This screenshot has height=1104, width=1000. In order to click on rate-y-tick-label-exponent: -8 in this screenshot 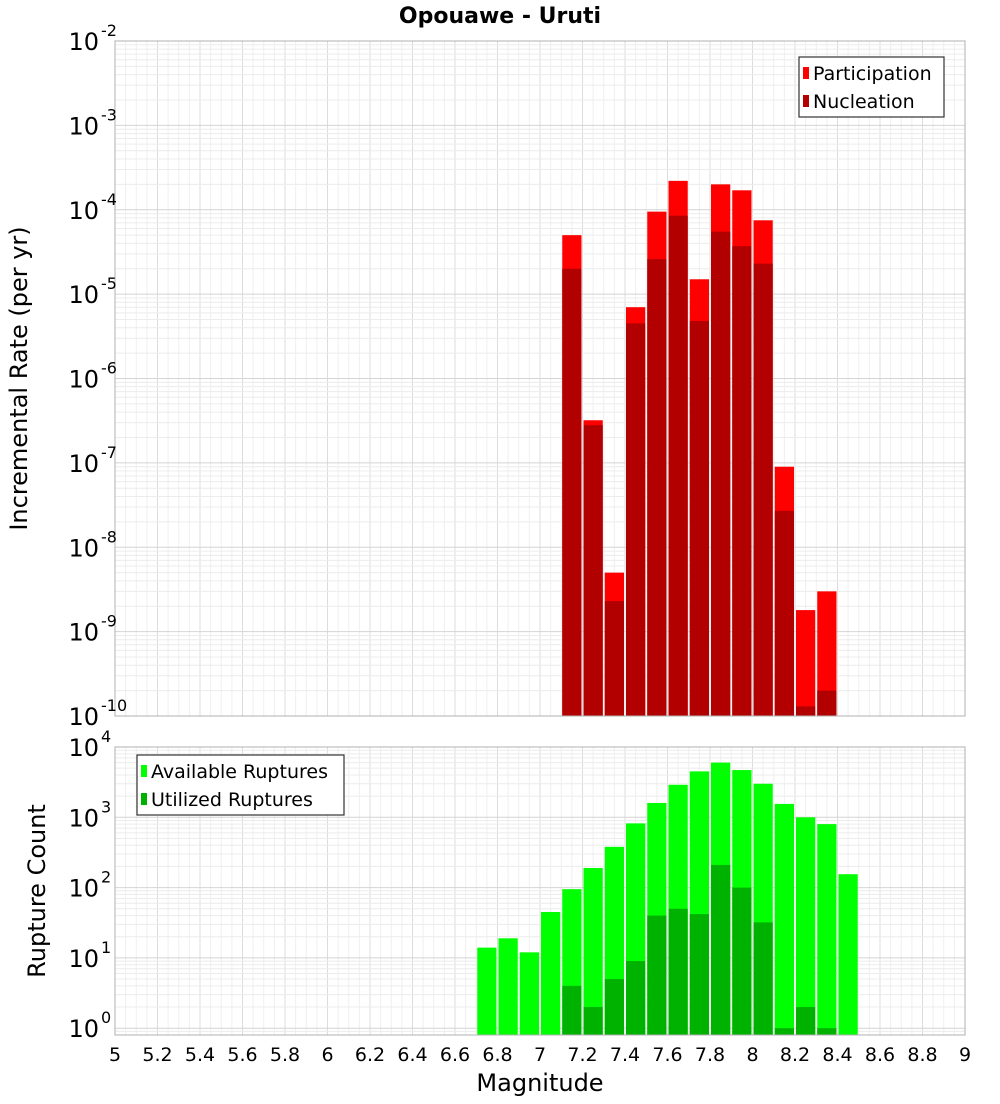, I will do `click(109, 536)`.